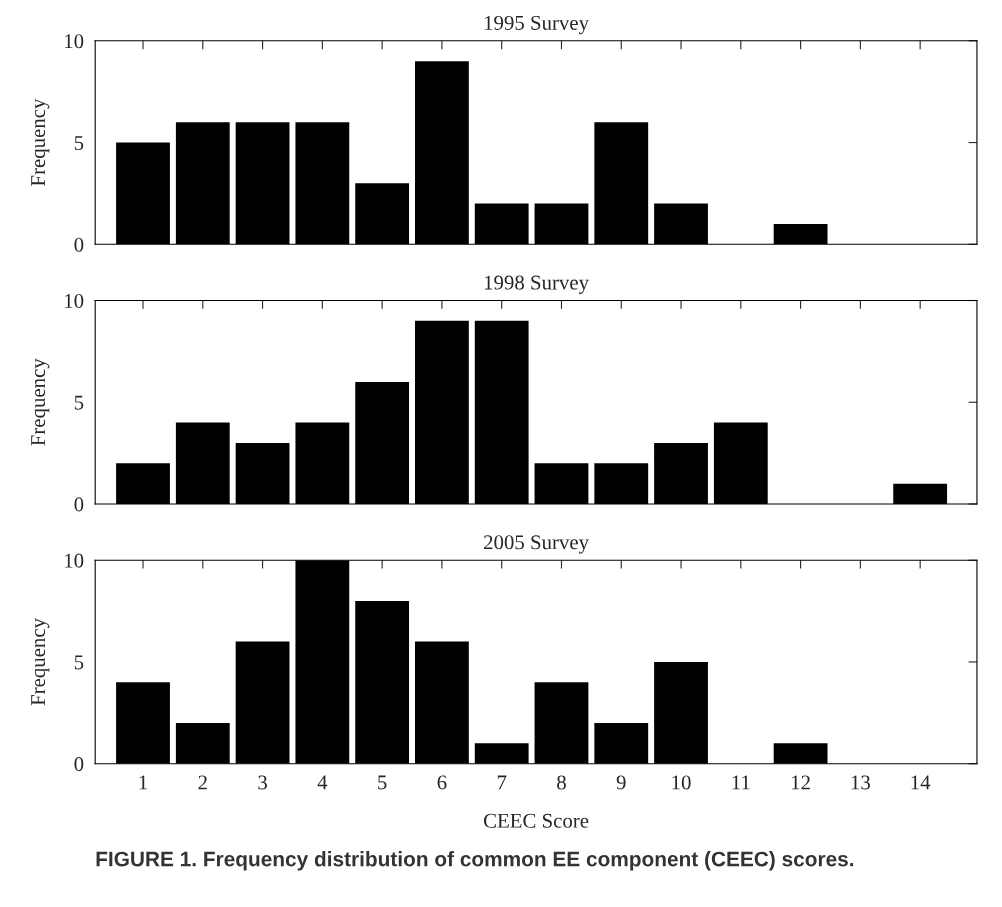 The image size is (1002, 907). I want to click on x-tick-label: 5, so click(382, 782).